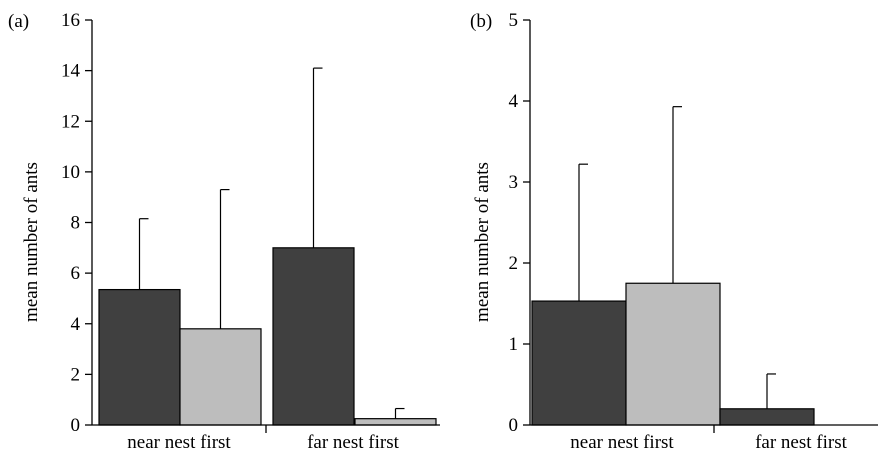  Describe the element at coordinates (76, 273) in the screenshot. I see `y-tick-label: 6` at that location.